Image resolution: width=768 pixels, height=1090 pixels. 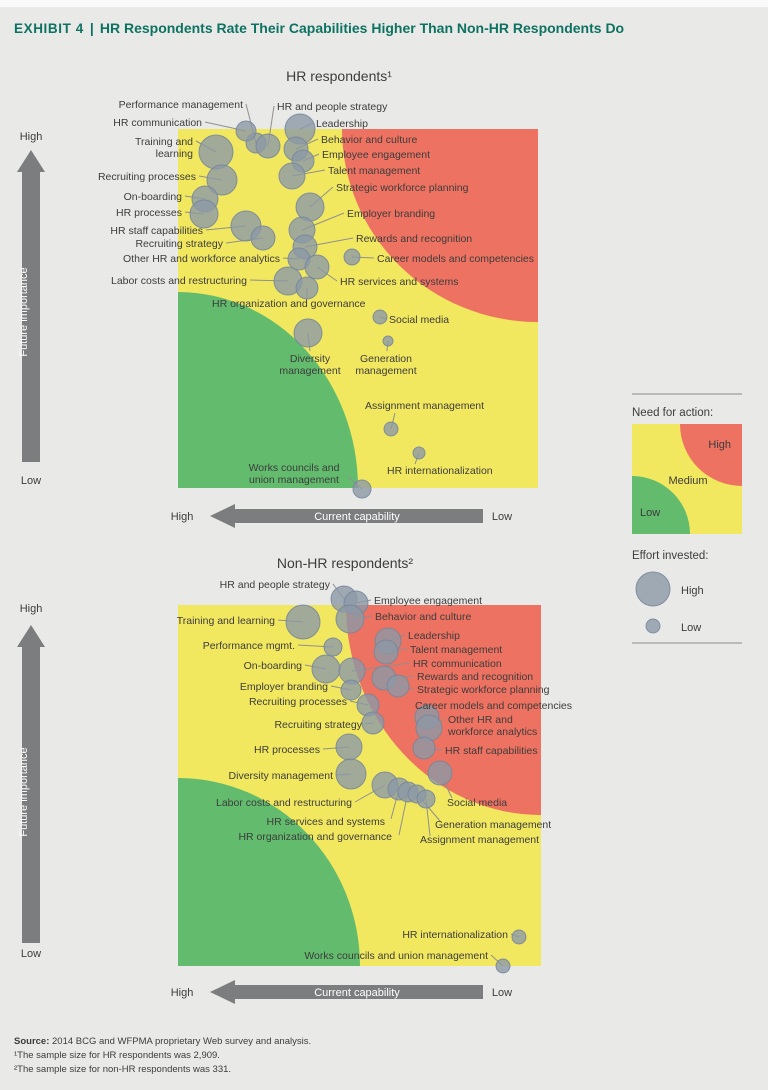 What do you see at coordinates (429, 728) in the screenshot?
I see `bubble-other-hr-and-workforce-analytics` at bounding box center [429, 728].